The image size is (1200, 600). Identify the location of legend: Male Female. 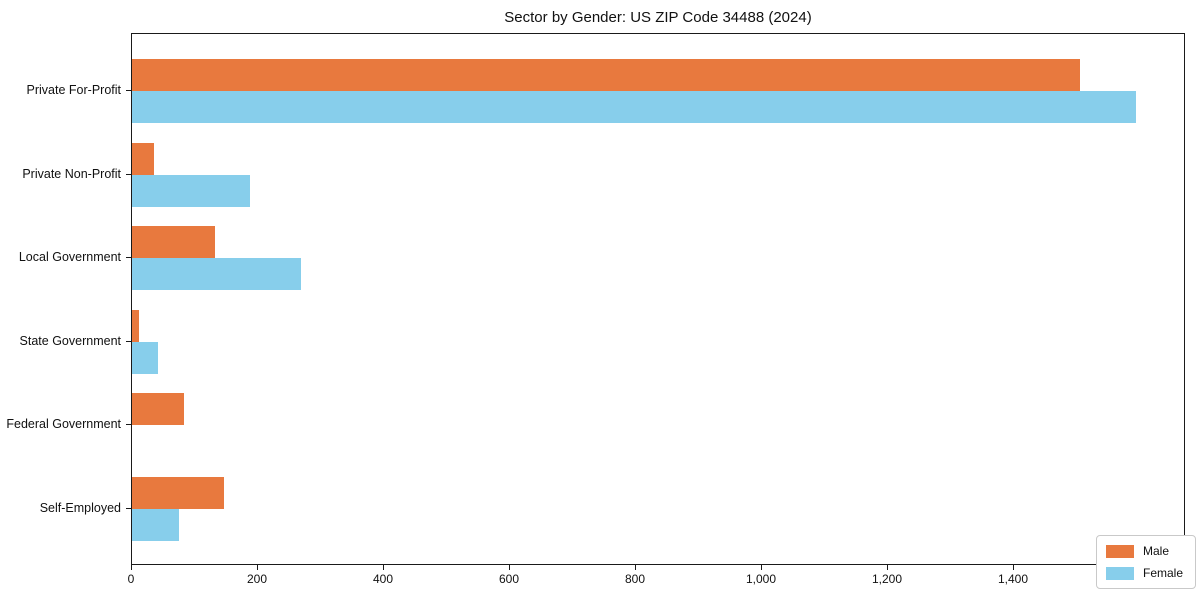
(1145, 562).